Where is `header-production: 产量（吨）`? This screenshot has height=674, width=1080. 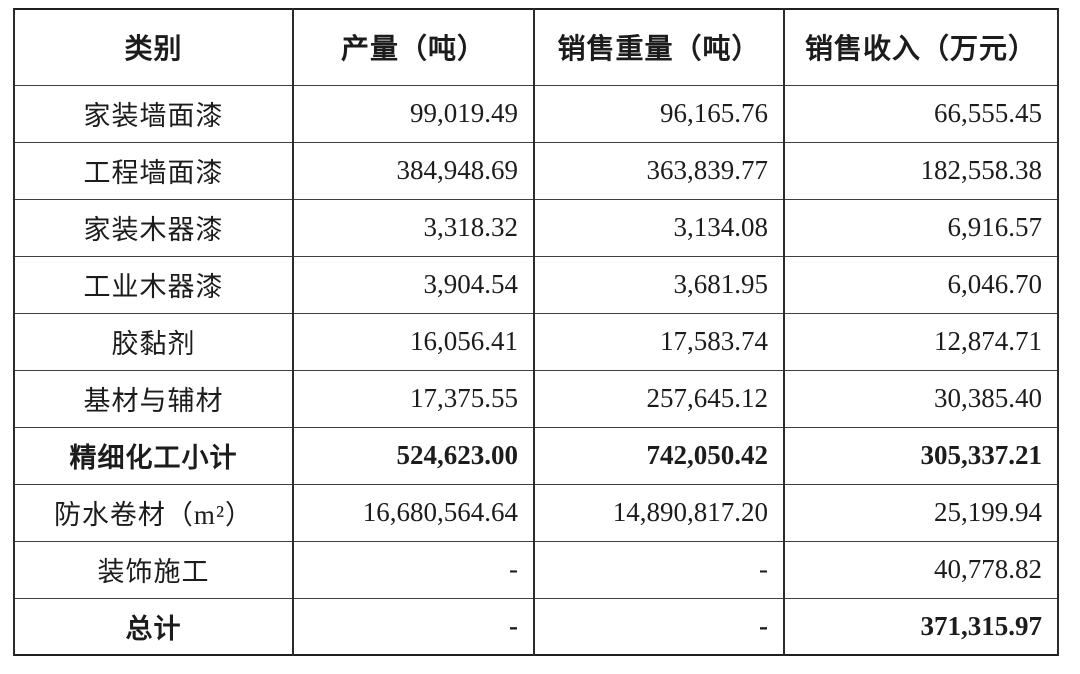 header-production: 产量（吨） is located at coordinates (413, 47).